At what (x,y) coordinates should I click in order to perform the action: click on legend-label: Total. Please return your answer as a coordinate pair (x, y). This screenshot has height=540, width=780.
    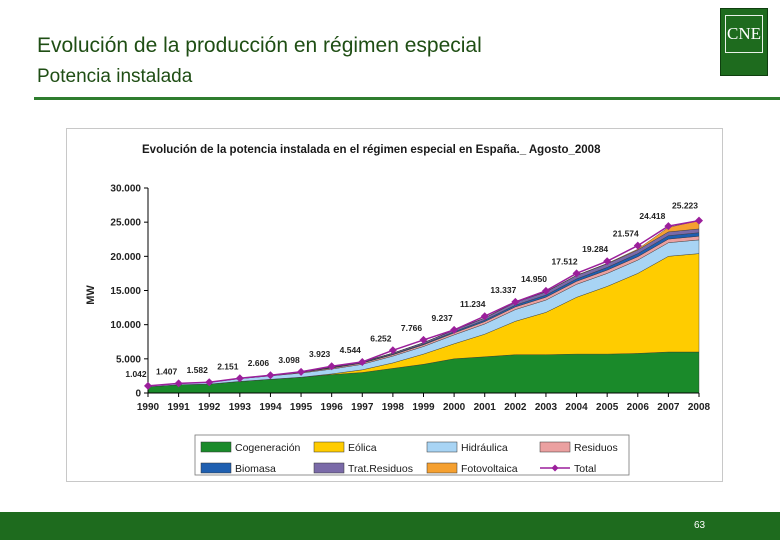
    Looking at the image, I should click on (585, 469).